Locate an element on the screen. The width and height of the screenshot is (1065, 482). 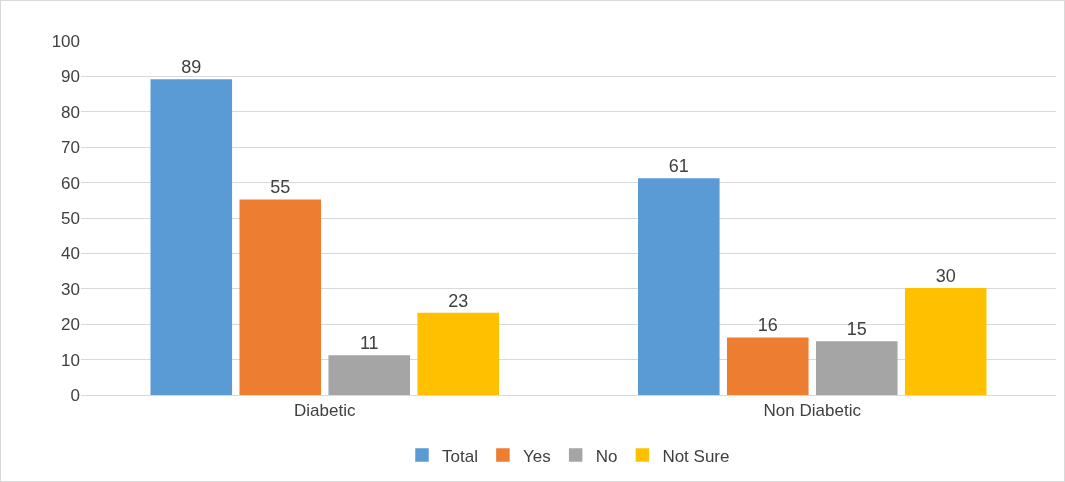
y-tick-label: 10 is located at coordinates (70, 360).